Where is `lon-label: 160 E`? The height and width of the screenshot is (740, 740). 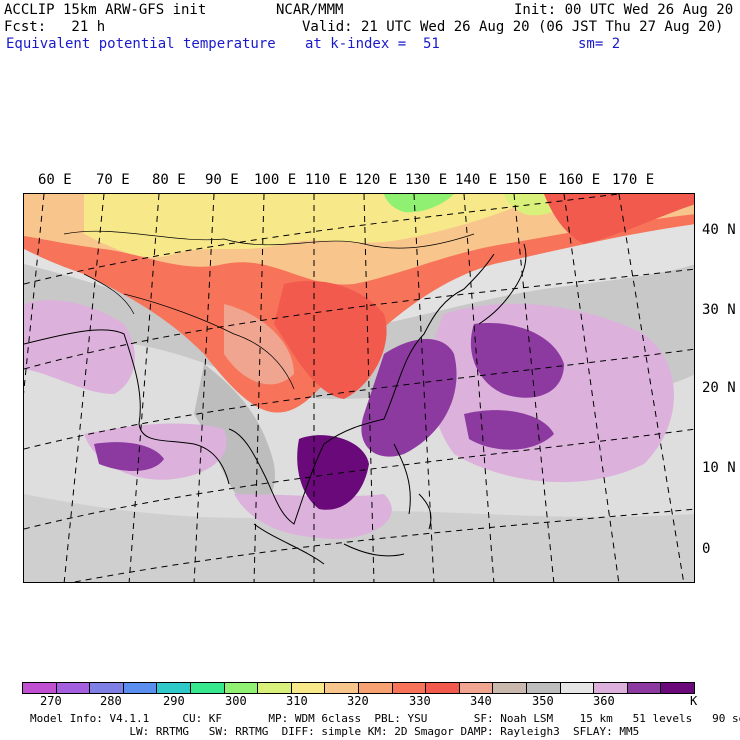
lon-label: 160 E is located at coordinates (579, 180).